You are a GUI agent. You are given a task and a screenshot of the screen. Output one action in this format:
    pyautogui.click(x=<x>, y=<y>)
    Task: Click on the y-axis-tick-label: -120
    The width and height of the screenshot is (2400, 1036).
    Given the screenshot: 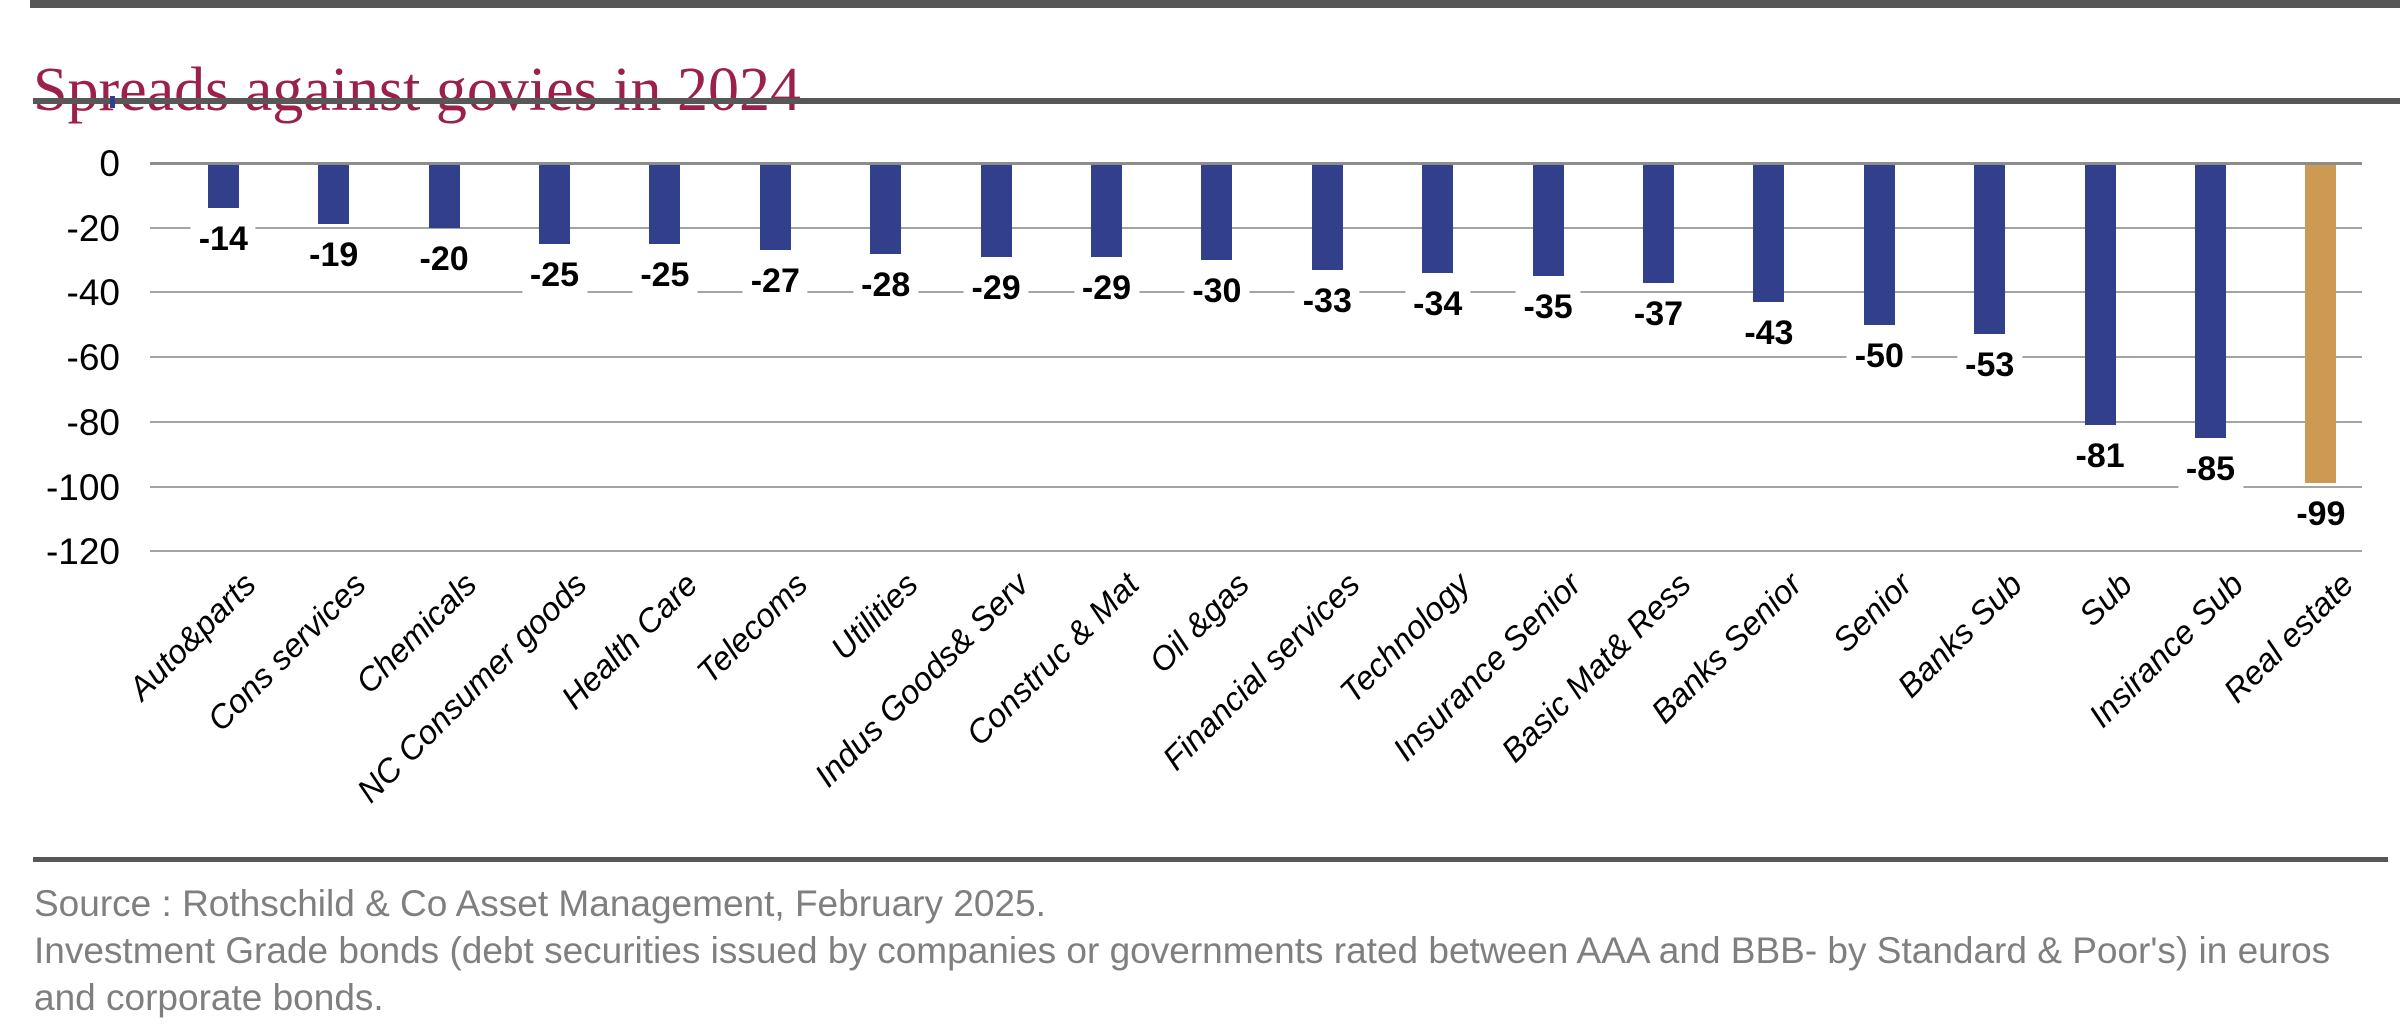 What is the action you would take?
    pyautogui.click(x=82, y=552)
    